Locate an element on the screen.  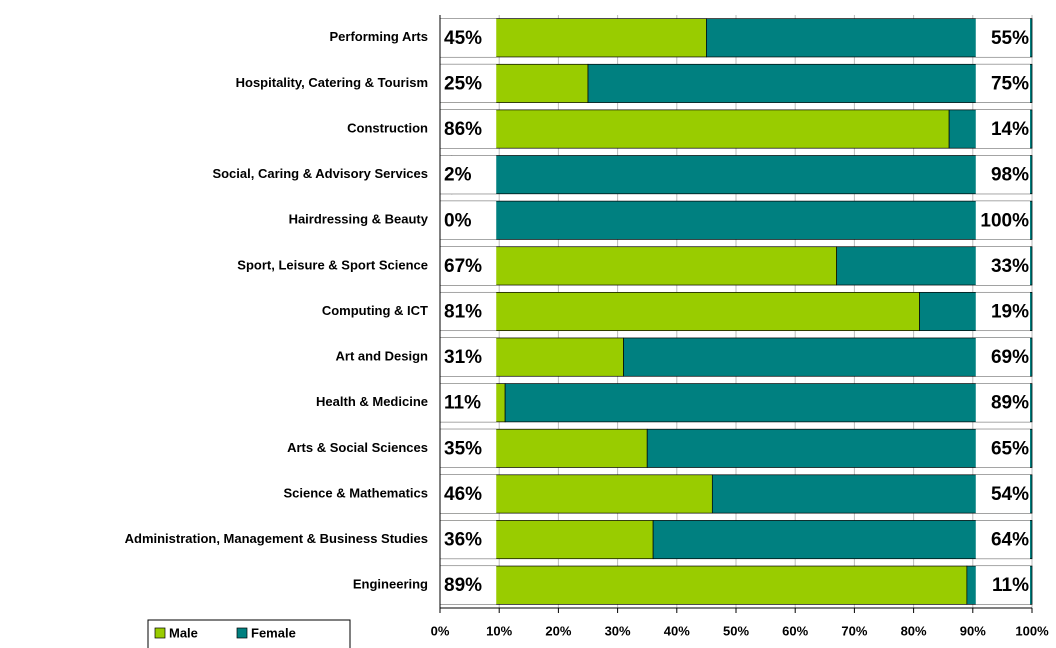
data-label: 81% is located at coordinates (463, 312).